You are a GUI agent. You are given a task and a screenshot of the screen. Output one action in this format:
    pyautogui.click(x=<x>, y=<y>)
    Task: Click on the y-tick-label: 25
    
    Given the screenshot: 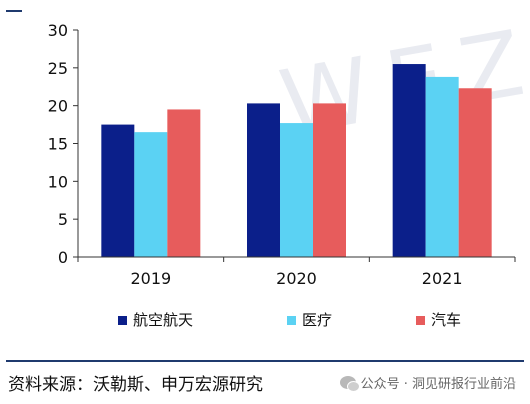 What is the action you would take?
    pyautogui.click(x=58, y=68)
    